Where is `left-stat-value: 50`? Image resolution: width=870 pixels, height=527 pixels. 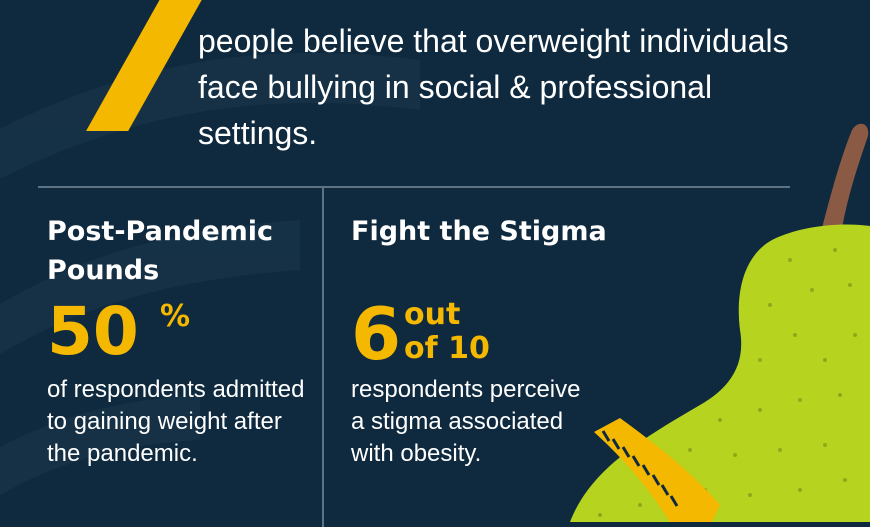 left-stat-value: 50 is located at coordinates (93, 331).